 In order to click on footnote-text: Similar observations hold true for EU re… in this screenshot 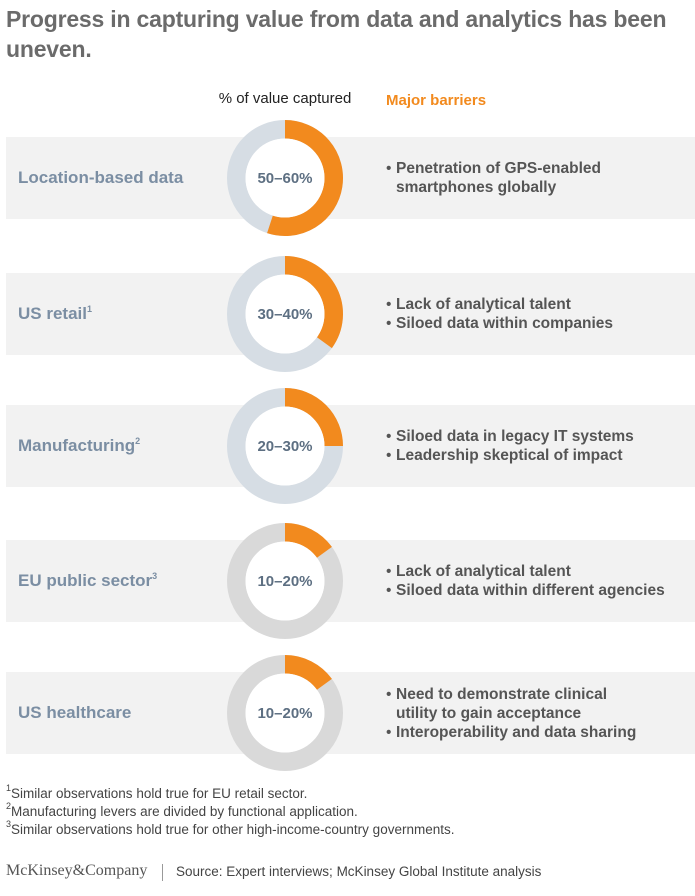, I will do `click(159, 793)`.